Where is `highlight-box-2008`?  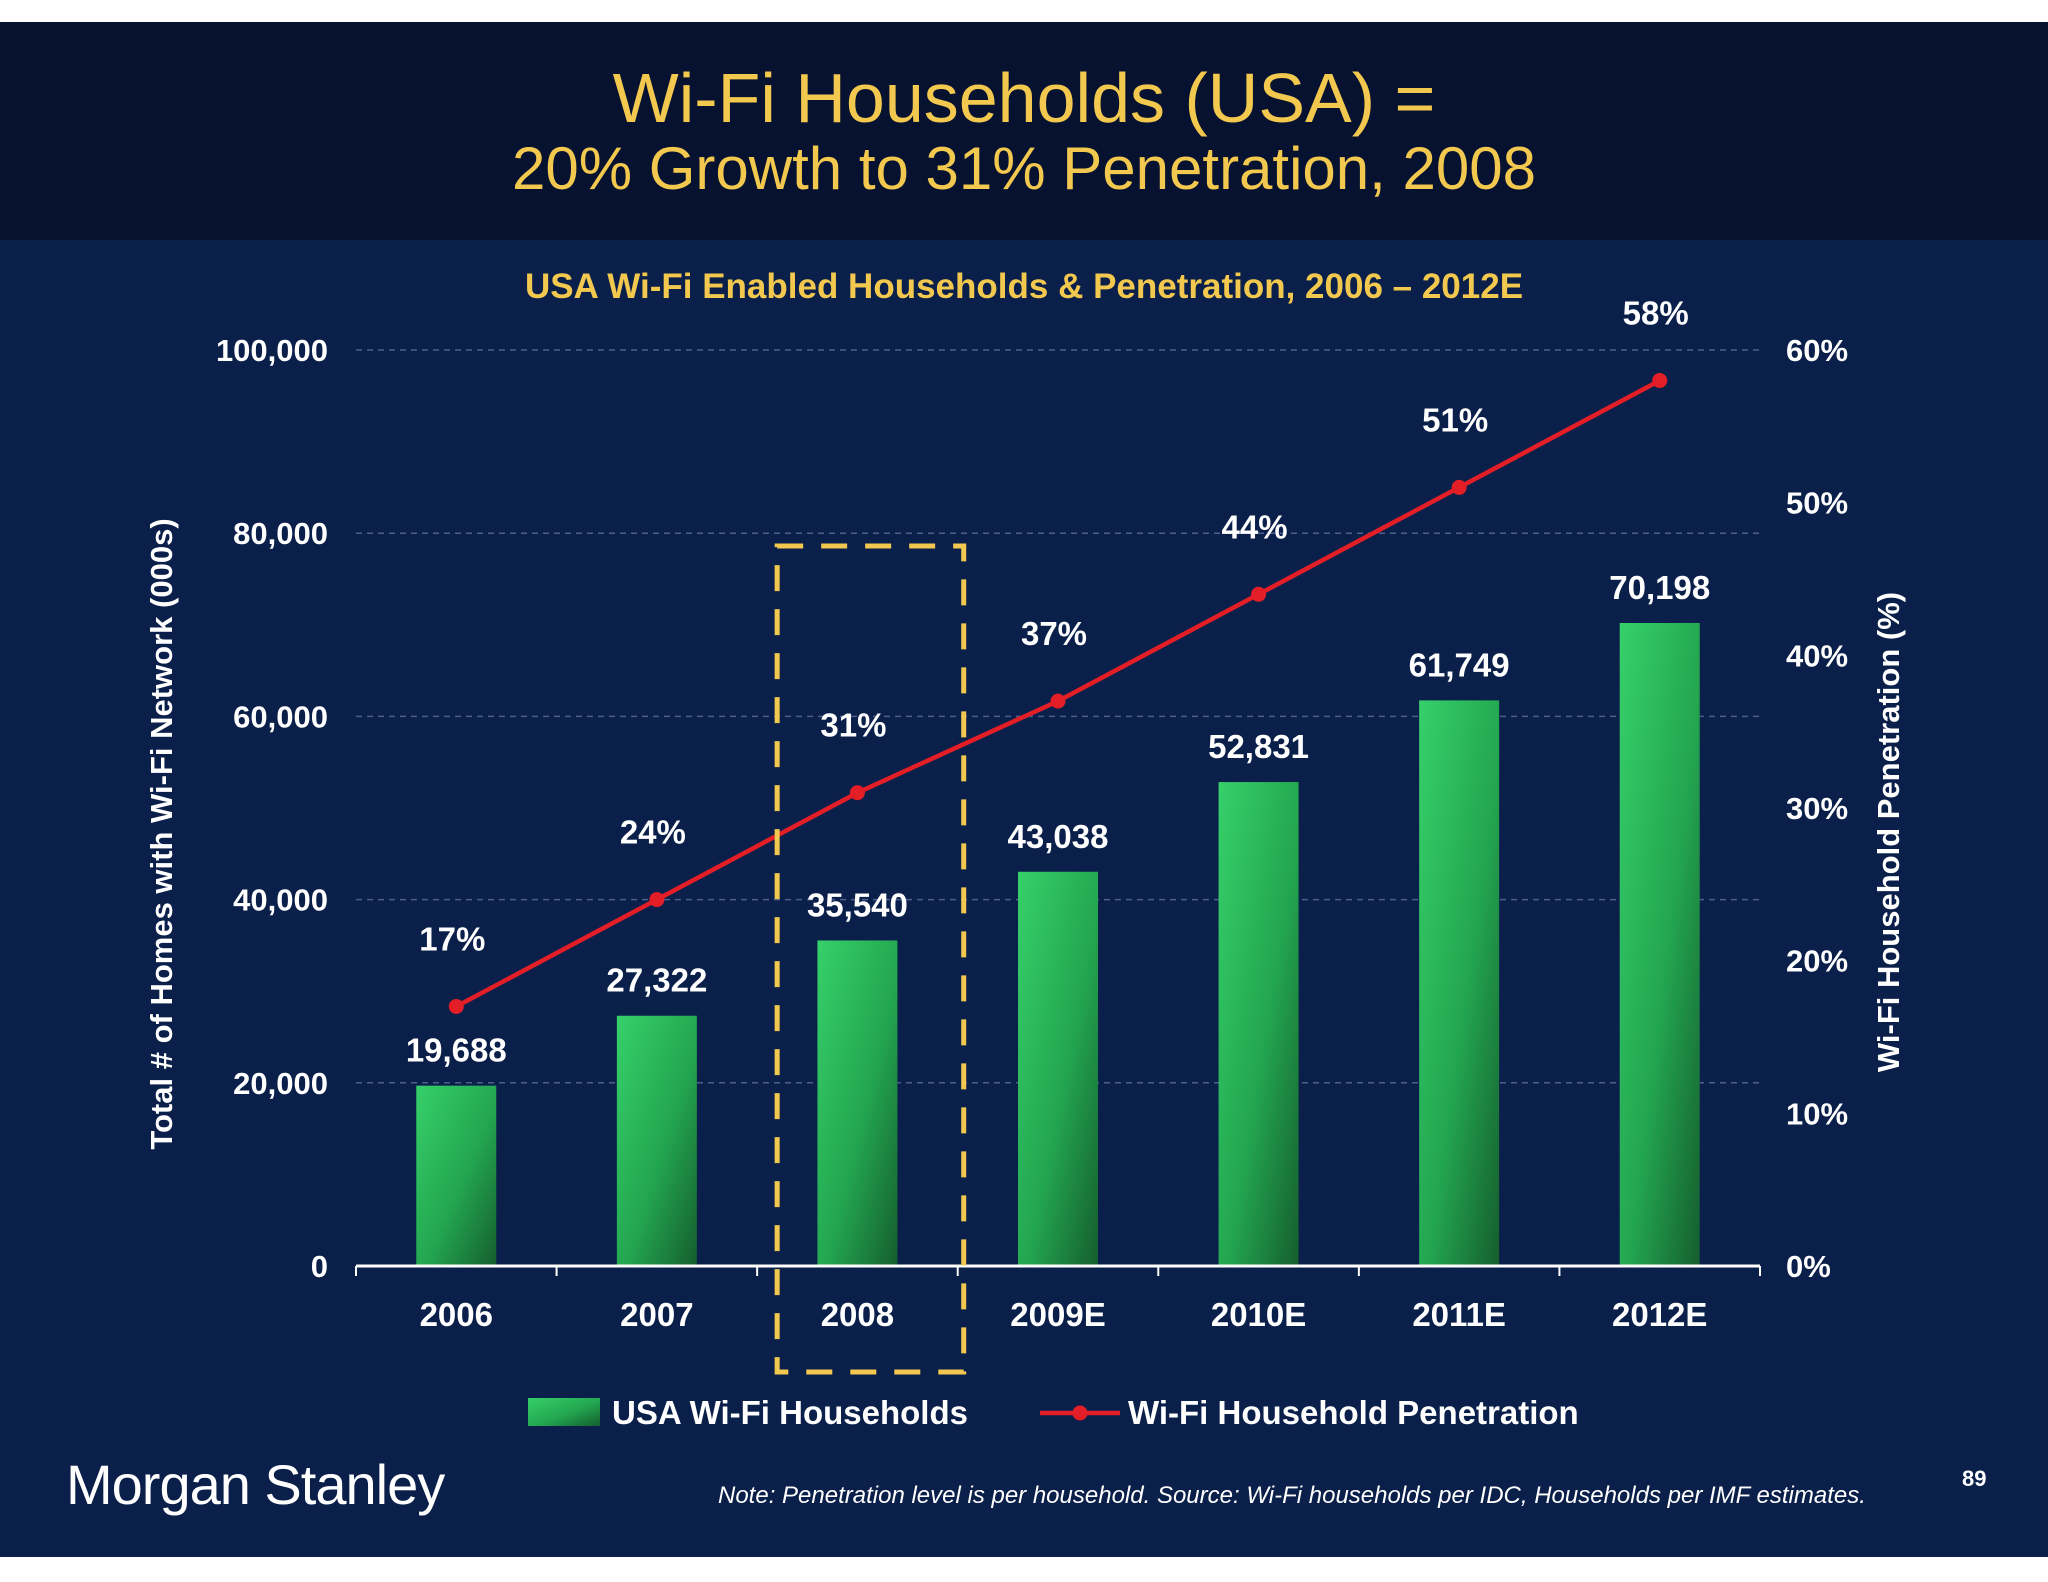 highlight-box-2008 is located at coordinates (870, 959).